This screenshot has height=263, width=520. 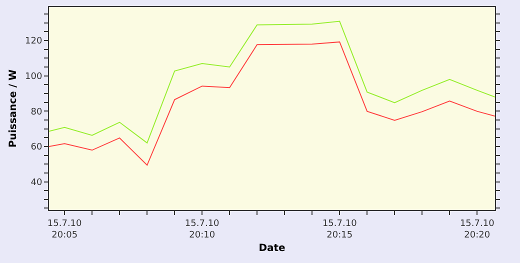 What do you see at coordinates (340, 229) in the screenshot?
I see `x-tick-label: 15.7.10 20:15` at bounding box center [340, 229].